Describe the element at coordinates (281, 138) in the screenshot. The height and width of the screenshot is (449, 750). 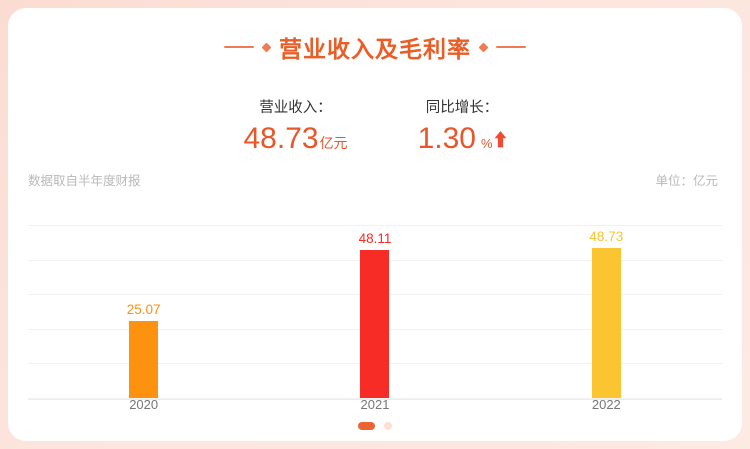
I see `metric-revenue-number: 48.73` at that location.